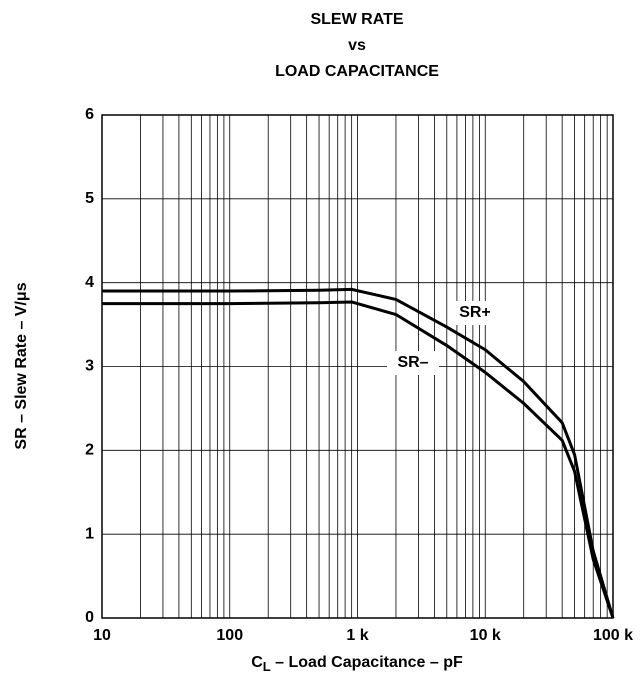 The image size is (643, 681). What do you see at coordinates (89, 533) in the screenshot?
I see `y-tick-label: 1` at bounding box center [89, 533].